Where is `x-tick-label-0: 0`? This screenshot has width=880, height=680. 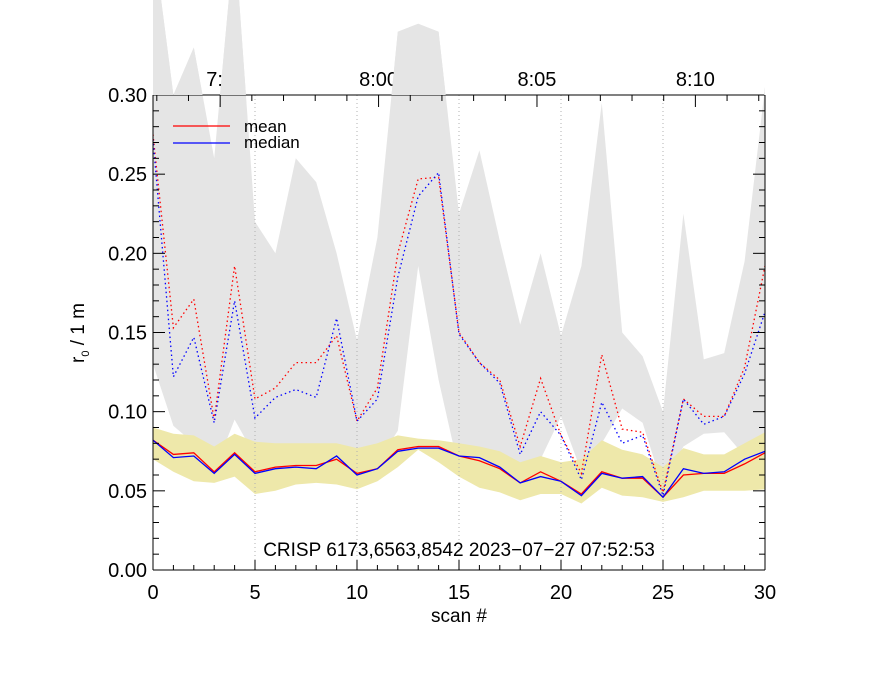
x-tick-label-0: 0 is located at coordinates (152, 593).